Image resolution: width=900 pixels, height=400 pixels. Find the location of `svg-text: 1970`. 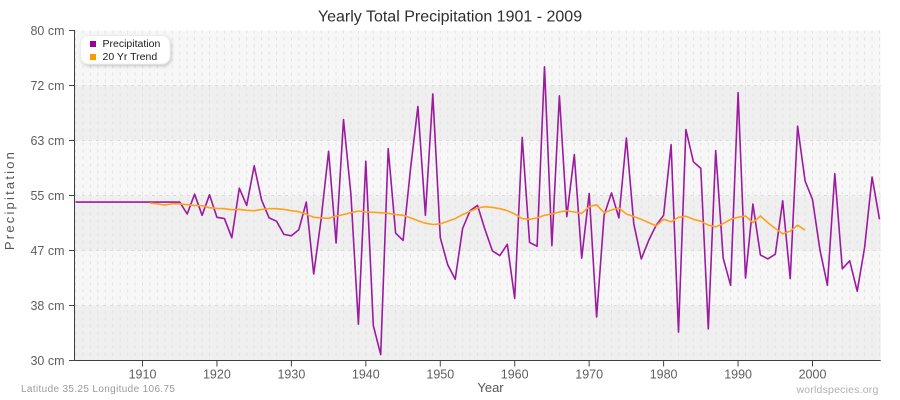

svg-text: 1970 is located at coordinates (589, 375).